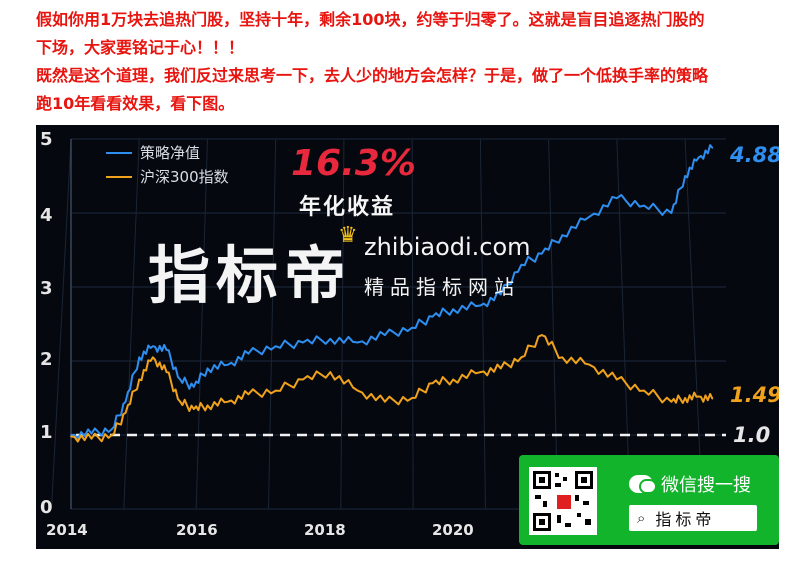  I want to click on wechat-search-title: 微信搜一搜, so click(690, 484).